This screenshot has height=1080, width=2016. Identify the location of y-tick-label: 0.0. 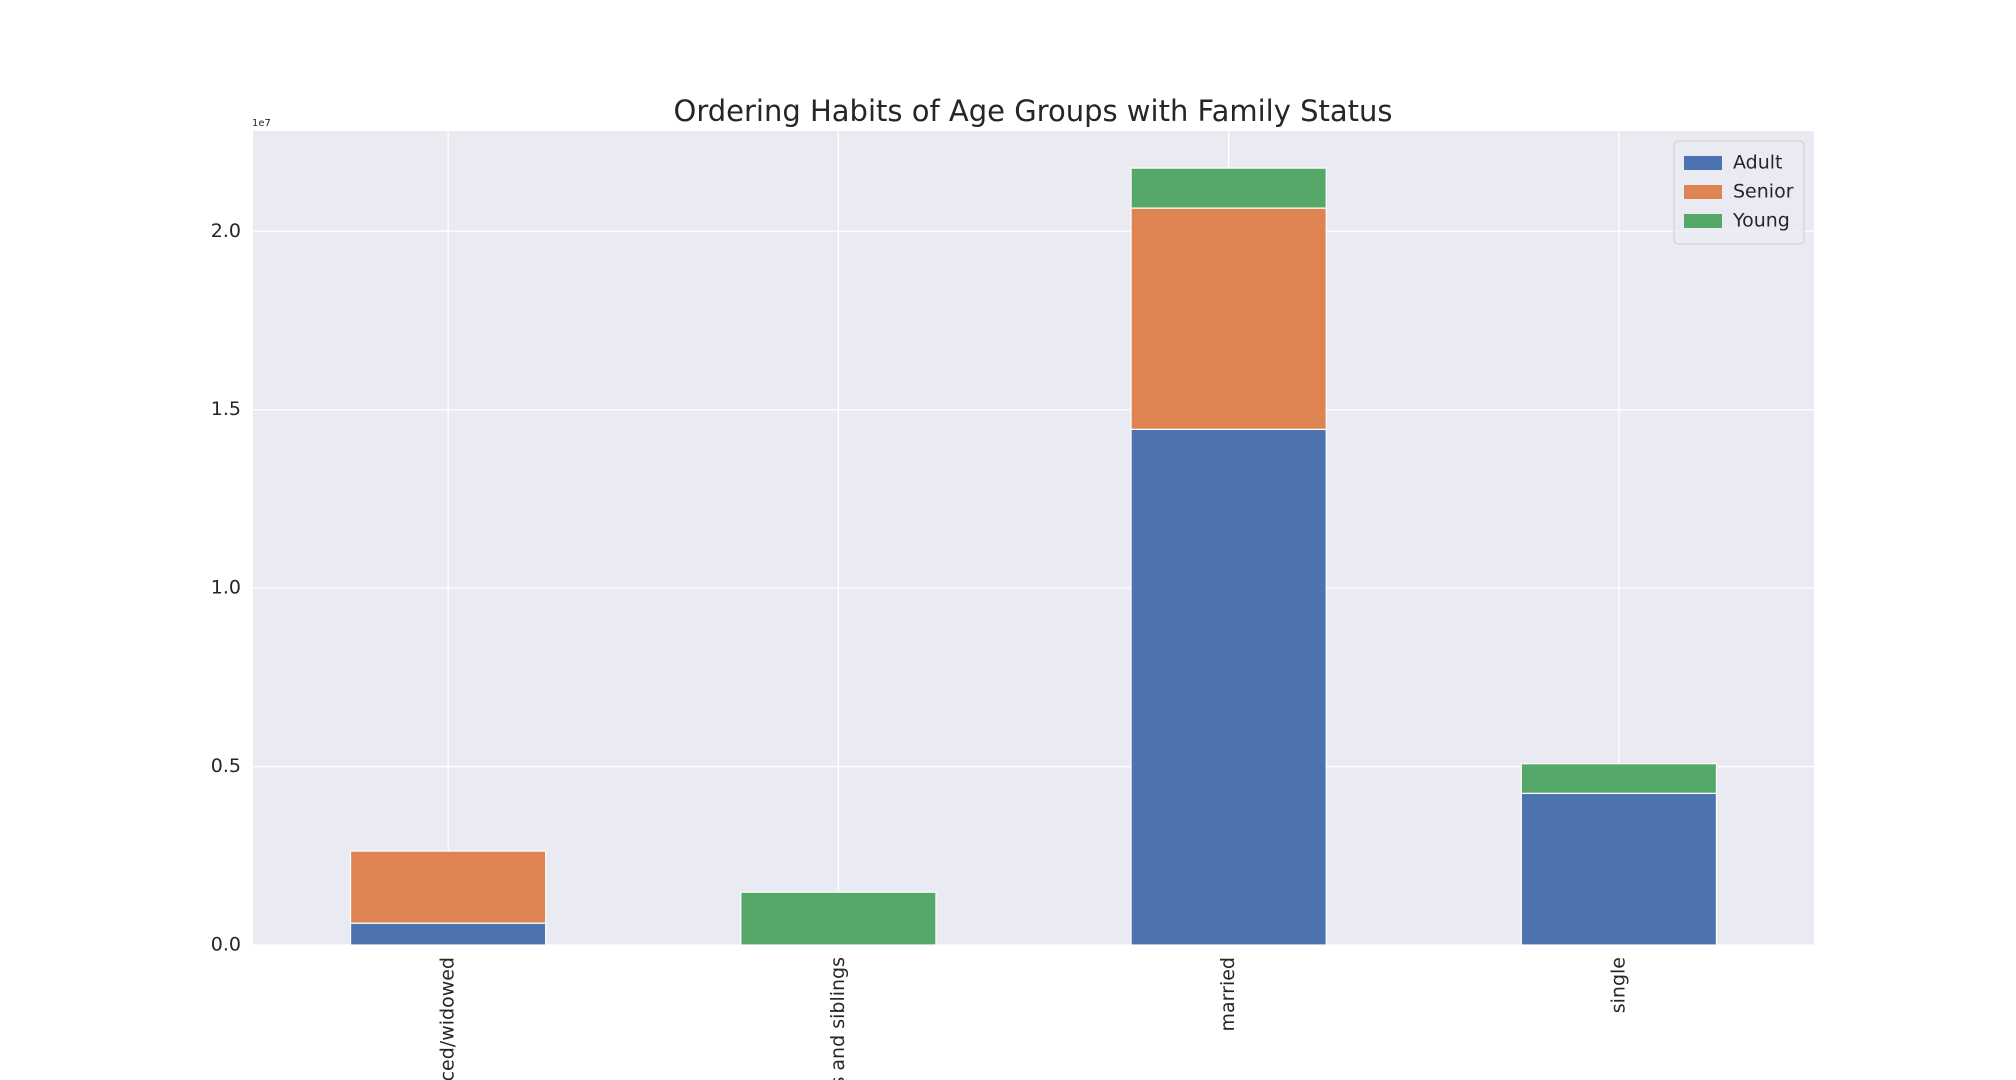
(226, 945).